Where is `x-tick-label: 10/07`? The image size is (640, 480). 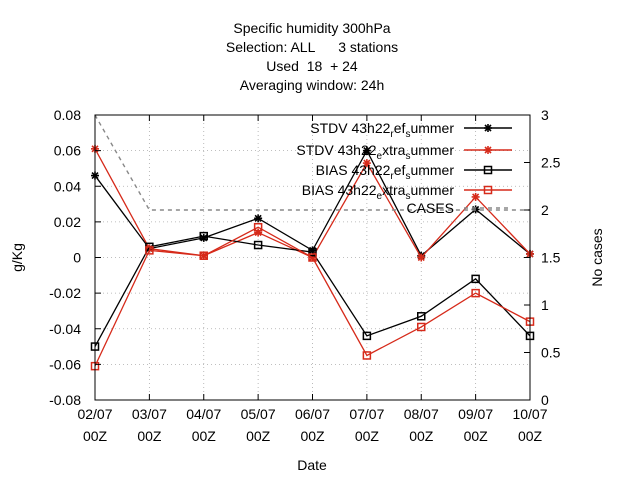
x-tick-label: 10/07 is located at coordinates (529, 414).